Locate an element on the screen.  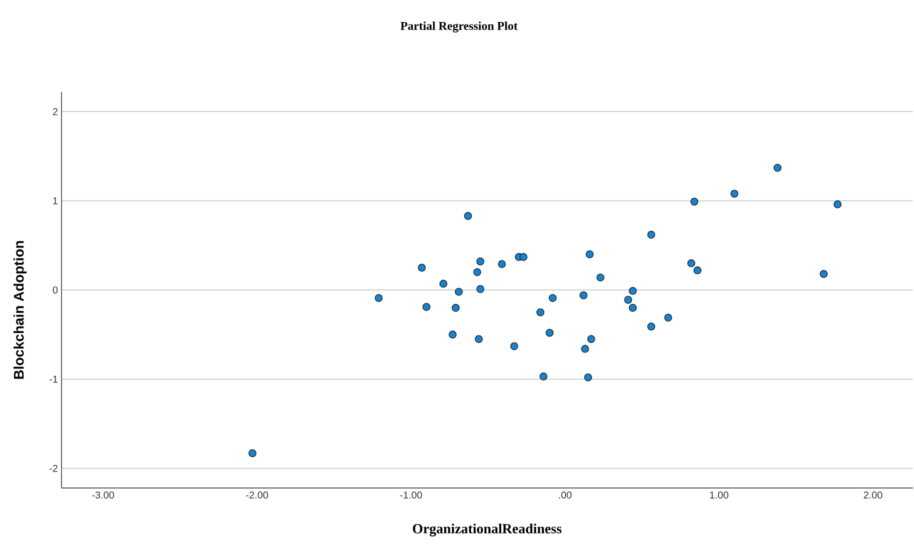
y-axis-title: Blockchain Adoption is located at coordinates (20, 310).